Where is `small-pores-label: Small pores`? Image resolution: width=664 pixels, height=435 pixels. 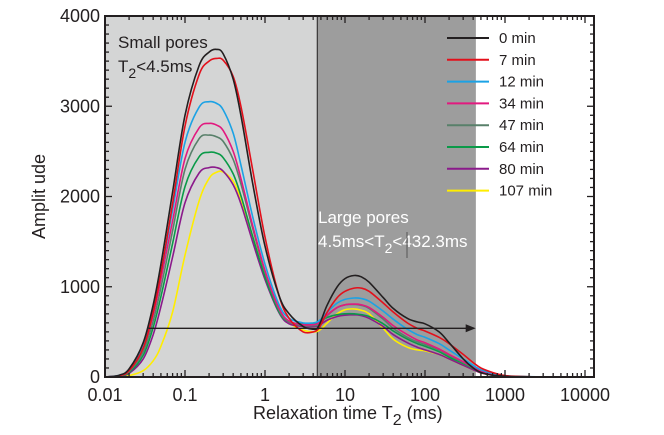 small-pores-label: Small pores is located at coordinates (163, 42).